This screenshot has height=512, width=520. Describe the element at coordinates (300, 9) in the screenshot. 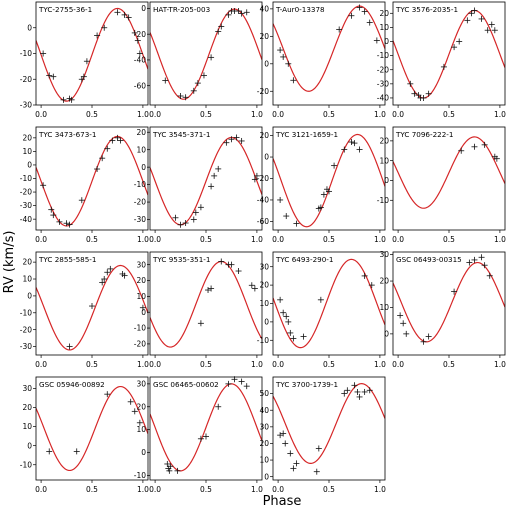

I see `panel-title: T-Aur0-13378` at that location.